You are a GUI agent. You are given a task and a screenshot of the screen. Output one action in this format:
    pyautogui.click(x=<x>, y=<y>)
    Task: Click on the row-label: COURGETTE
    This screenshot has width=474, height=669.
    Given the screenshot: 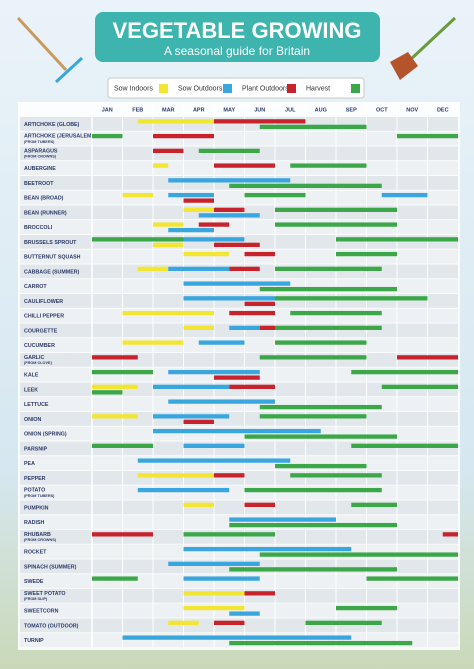 What is the action you would take?
    pyautogui.click(x=41, y=331)
    